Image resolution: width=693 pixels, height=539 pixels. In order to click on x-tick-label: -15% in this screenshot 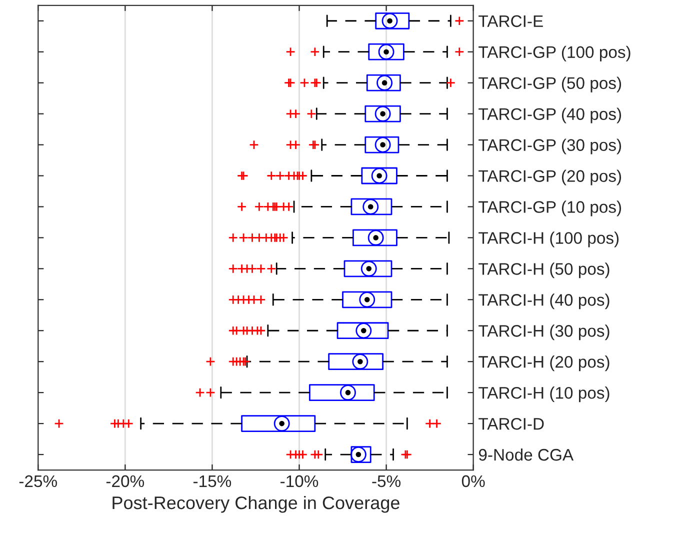, I will do `click(212, 481)`.